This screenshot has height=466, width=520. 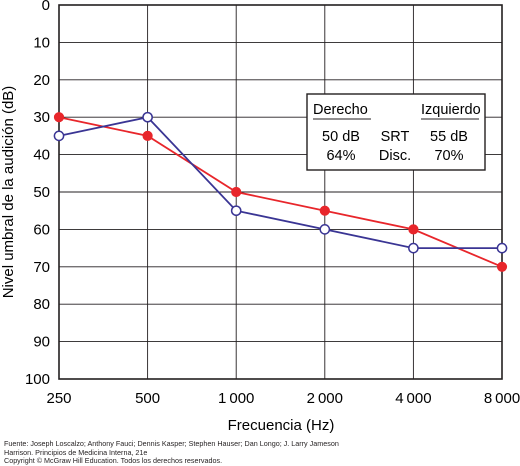 I want to click on y-tick-label-30: 30, so click(x=41, y=117).